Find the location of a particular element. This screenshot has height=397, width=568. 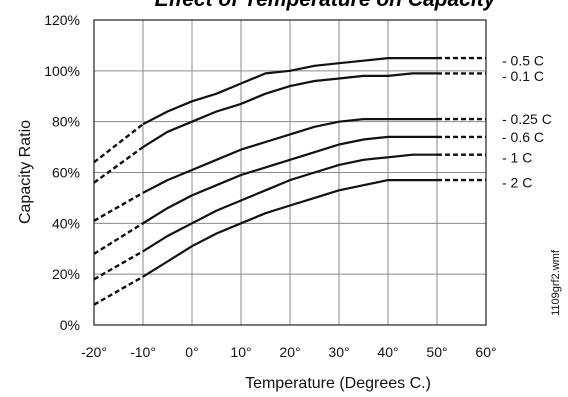

x-tick-label: 20° is located at coordinates (289, 352).